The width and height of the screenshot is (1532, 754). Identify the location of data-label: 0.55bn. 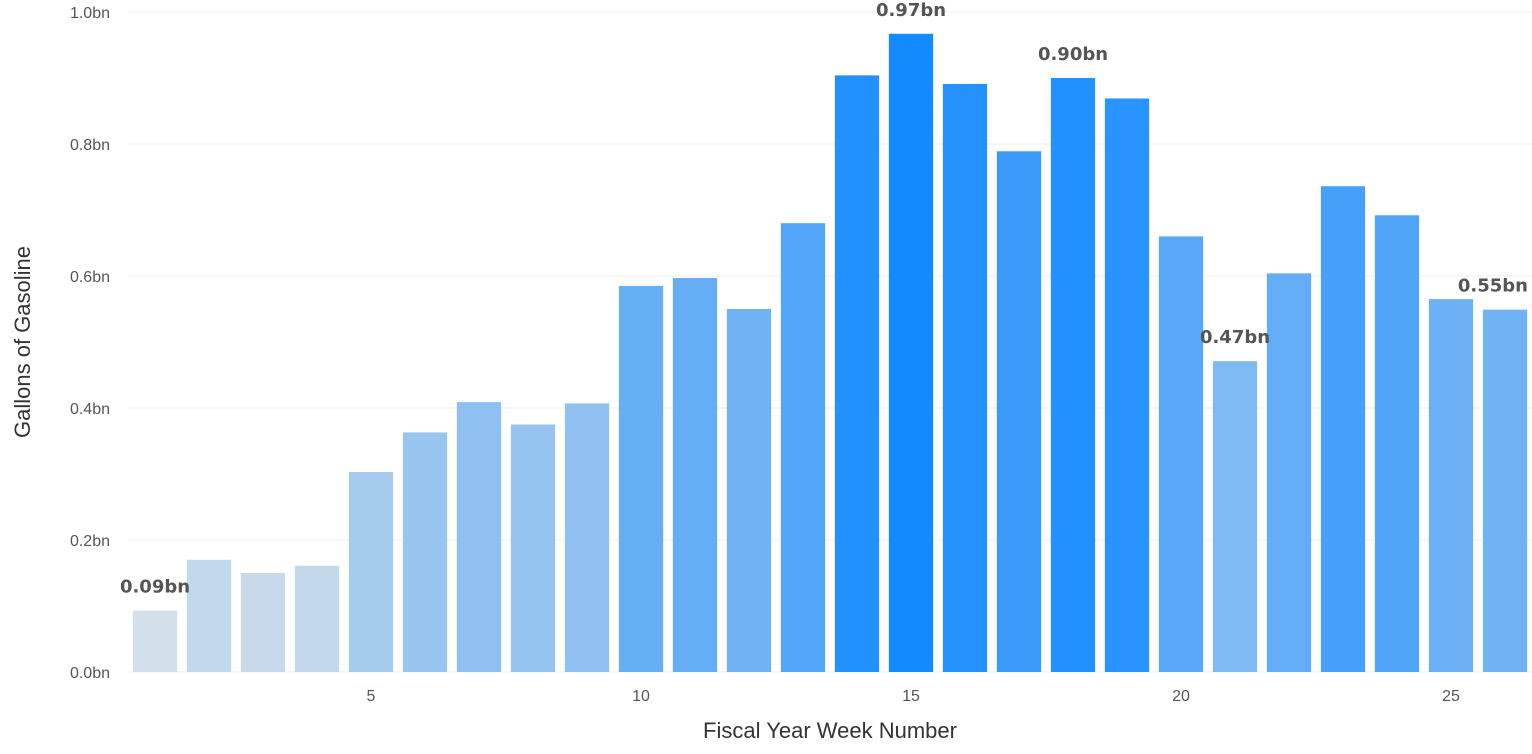
(1493, 286).